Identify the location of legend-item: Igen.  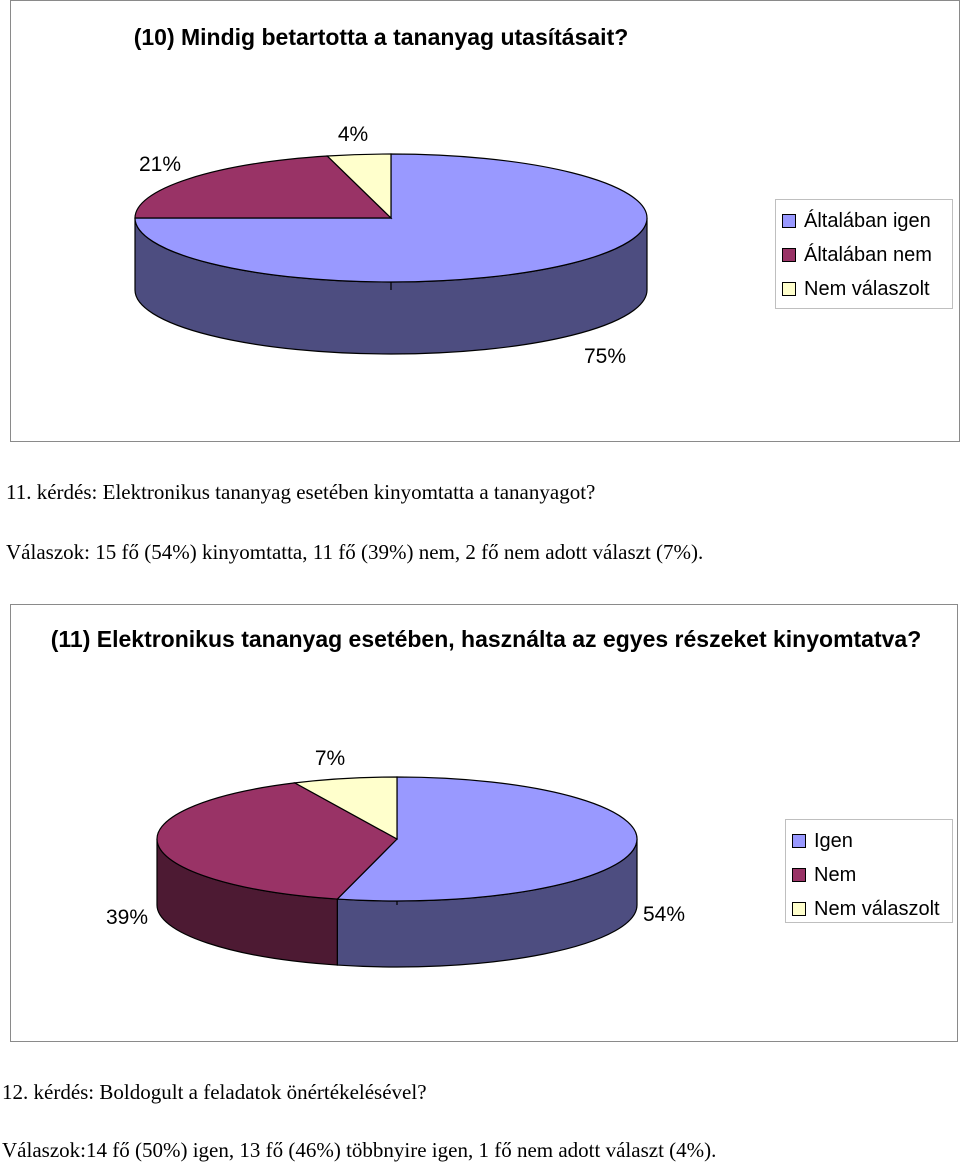
(869, 841).